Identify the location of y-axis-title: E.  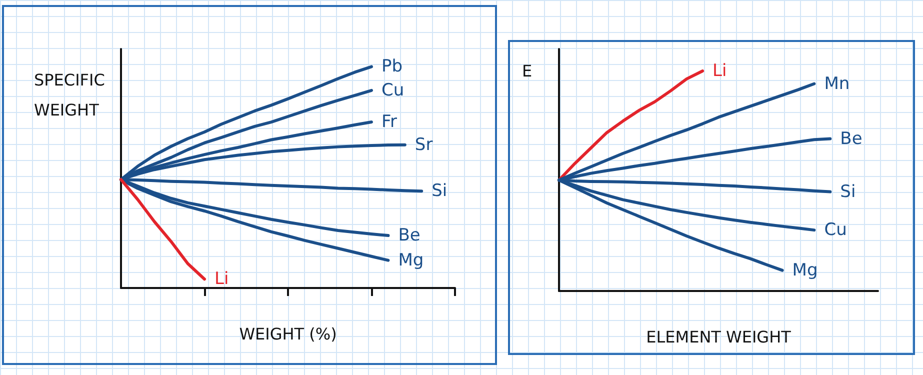
(527, 71).